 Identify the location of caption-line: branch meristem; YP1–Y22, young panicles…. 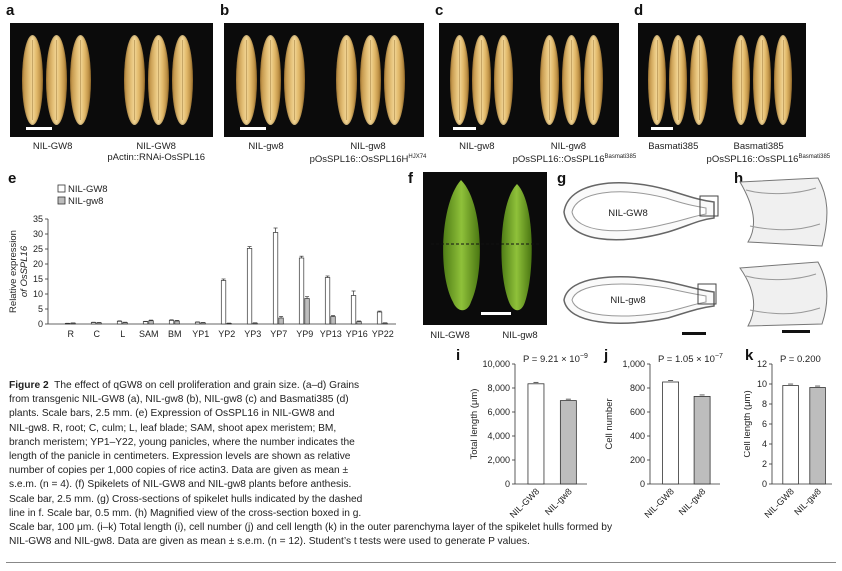
(182, 442).